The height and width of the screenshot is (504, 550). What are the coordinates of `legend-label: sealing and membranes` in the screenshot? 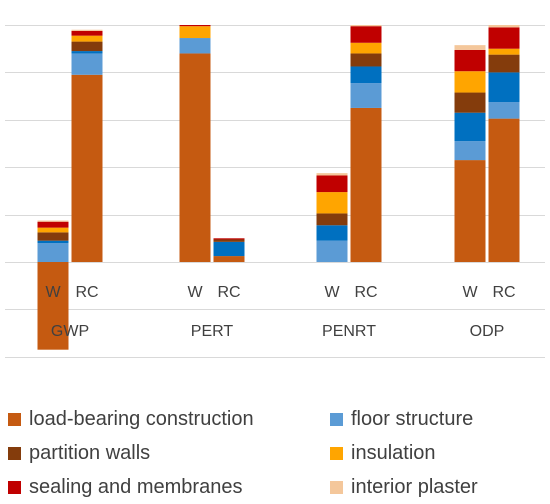 It's located at (136, 486).